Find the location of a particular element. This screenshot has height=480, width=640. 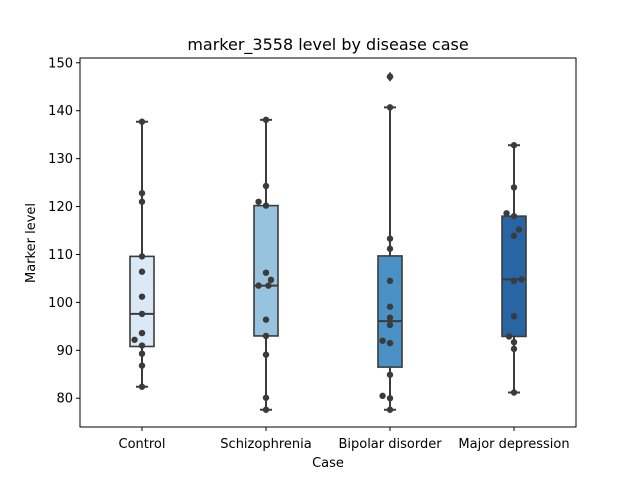

y-tick-label: 150 is located at coordinates (60, 63).